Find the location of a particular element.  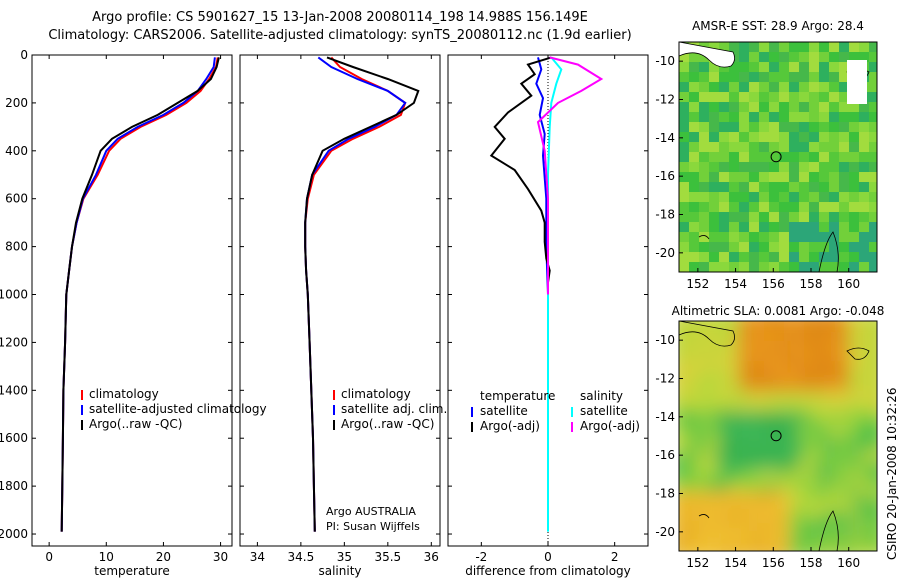

map-field is located at coordinates (784, 152).